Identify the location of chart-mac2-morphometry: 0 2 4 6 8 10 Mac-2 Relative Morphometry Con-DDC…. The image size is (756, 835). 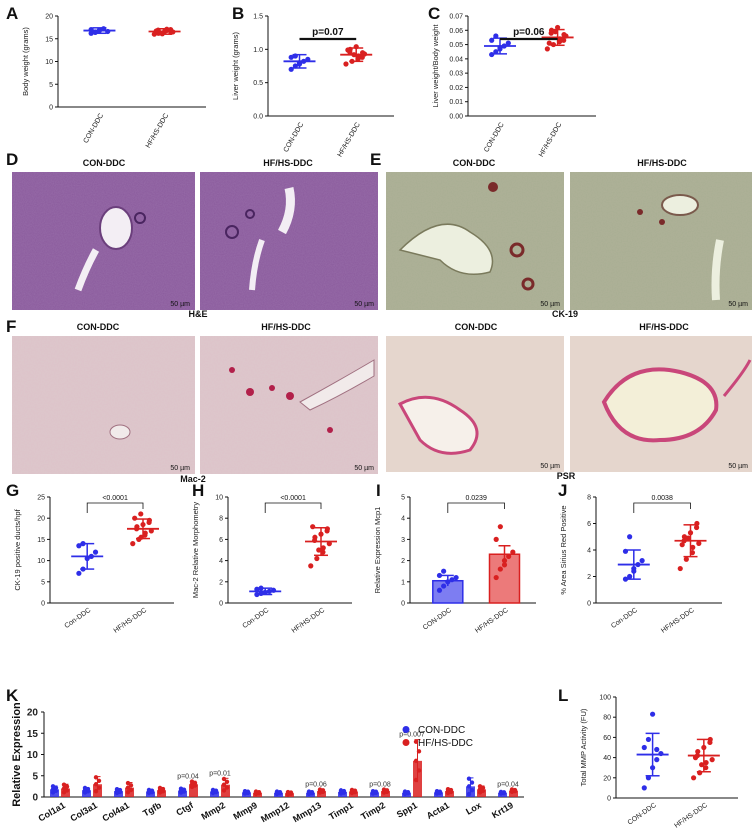
(271, 565).